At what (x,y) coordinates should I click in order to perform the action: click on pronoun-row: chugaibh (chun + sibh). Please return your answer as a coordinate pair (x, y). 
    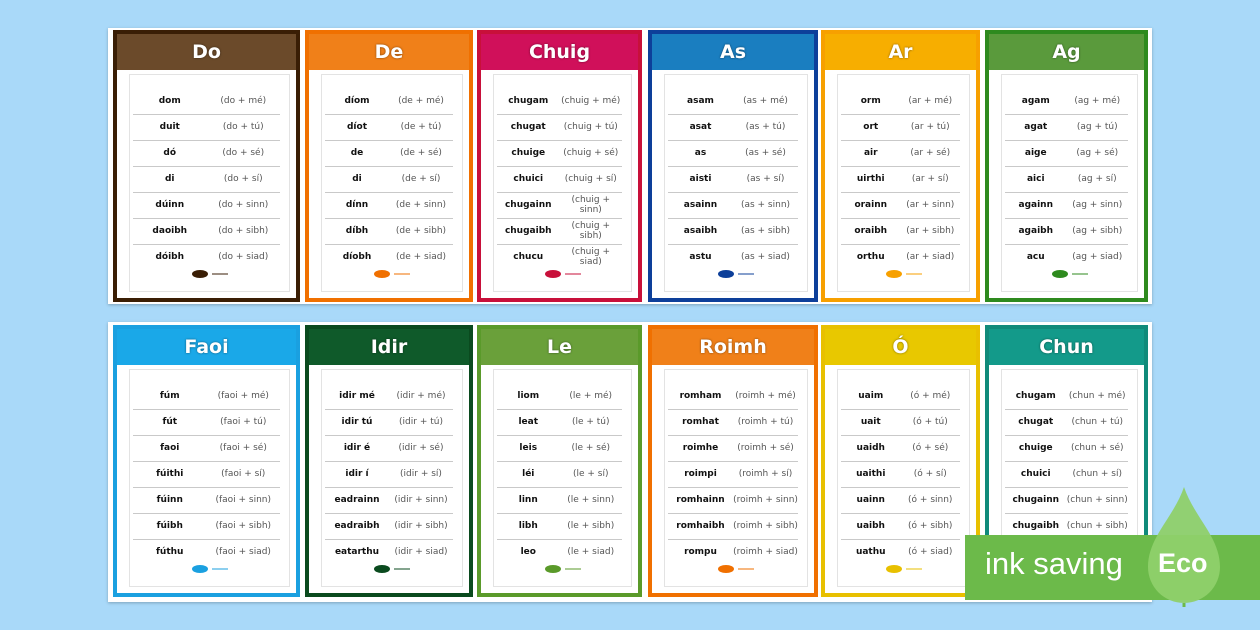
    Looking at the image, I should click on (1066, 526).